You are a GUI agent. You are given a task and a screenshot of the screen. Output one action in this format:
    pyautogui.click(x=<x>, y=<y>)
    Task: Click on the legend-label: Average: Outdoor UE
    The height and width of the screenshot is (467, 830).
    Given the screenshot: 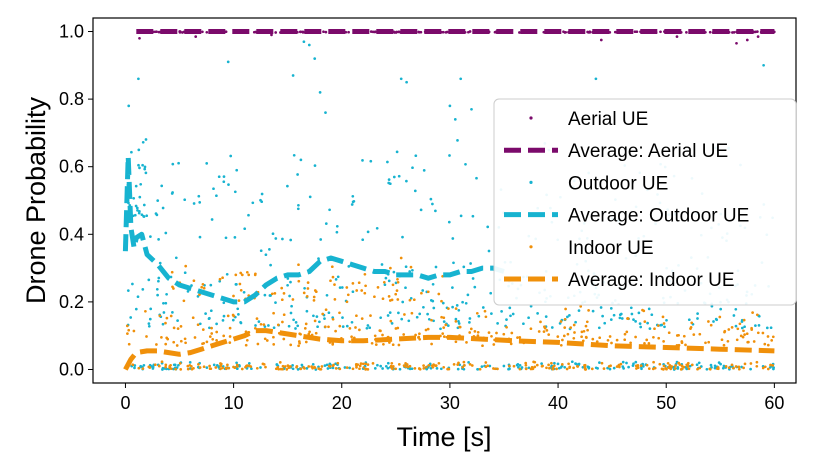 What is the action you would take?
    pyautogui.click(x=658, y=216)
    